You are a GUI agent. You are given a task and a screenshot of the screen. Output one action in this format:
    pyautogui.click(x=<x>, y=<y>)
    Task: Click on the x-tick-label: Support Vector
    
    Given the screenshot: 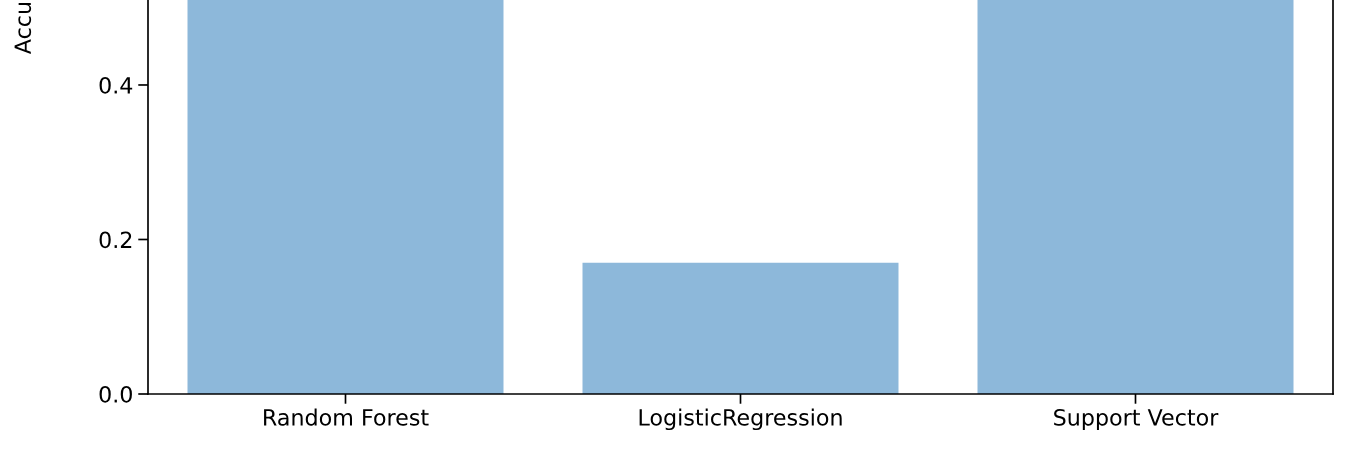 What is the action you would take?
    pyautogui.click(x=1136, y=419)
    